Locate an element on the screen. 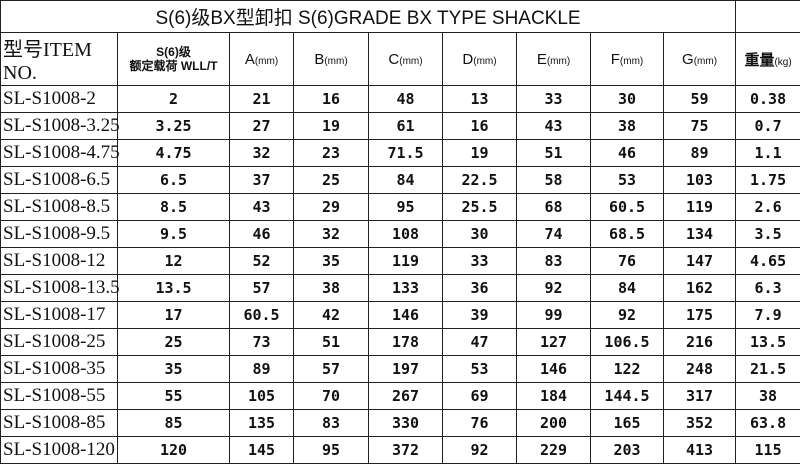 This screenshot has width=800, height=464. value-cell: 73 is located at coordinates (262, 342).